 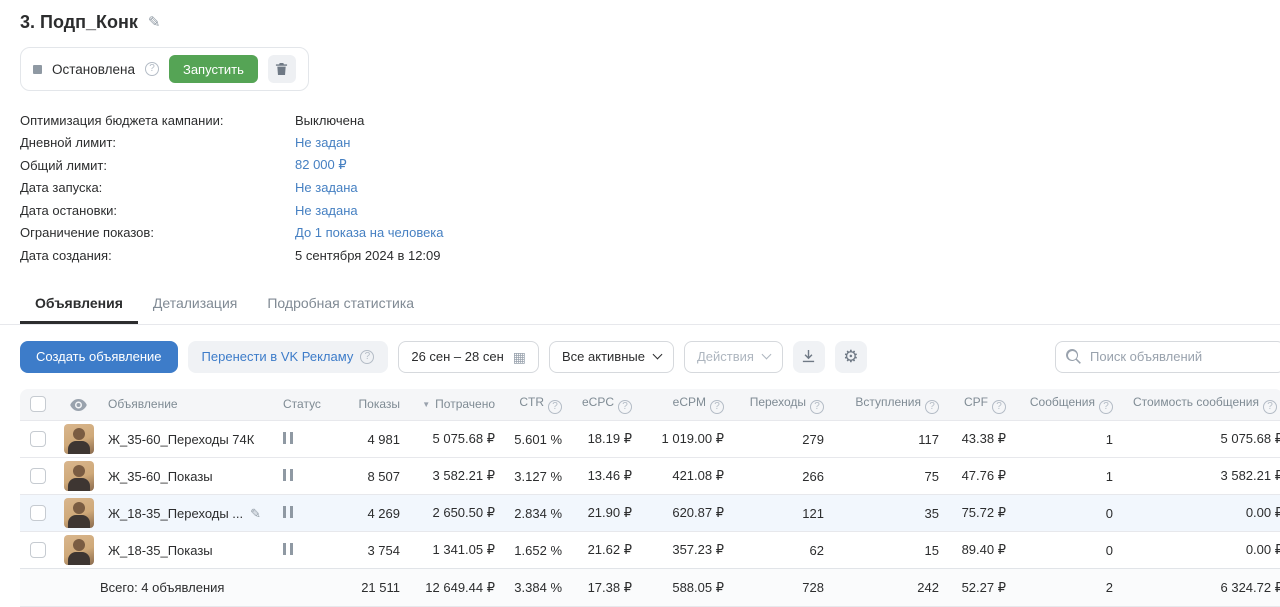 I want to click on settings-button: ⚙, so click(x=851, y=357).